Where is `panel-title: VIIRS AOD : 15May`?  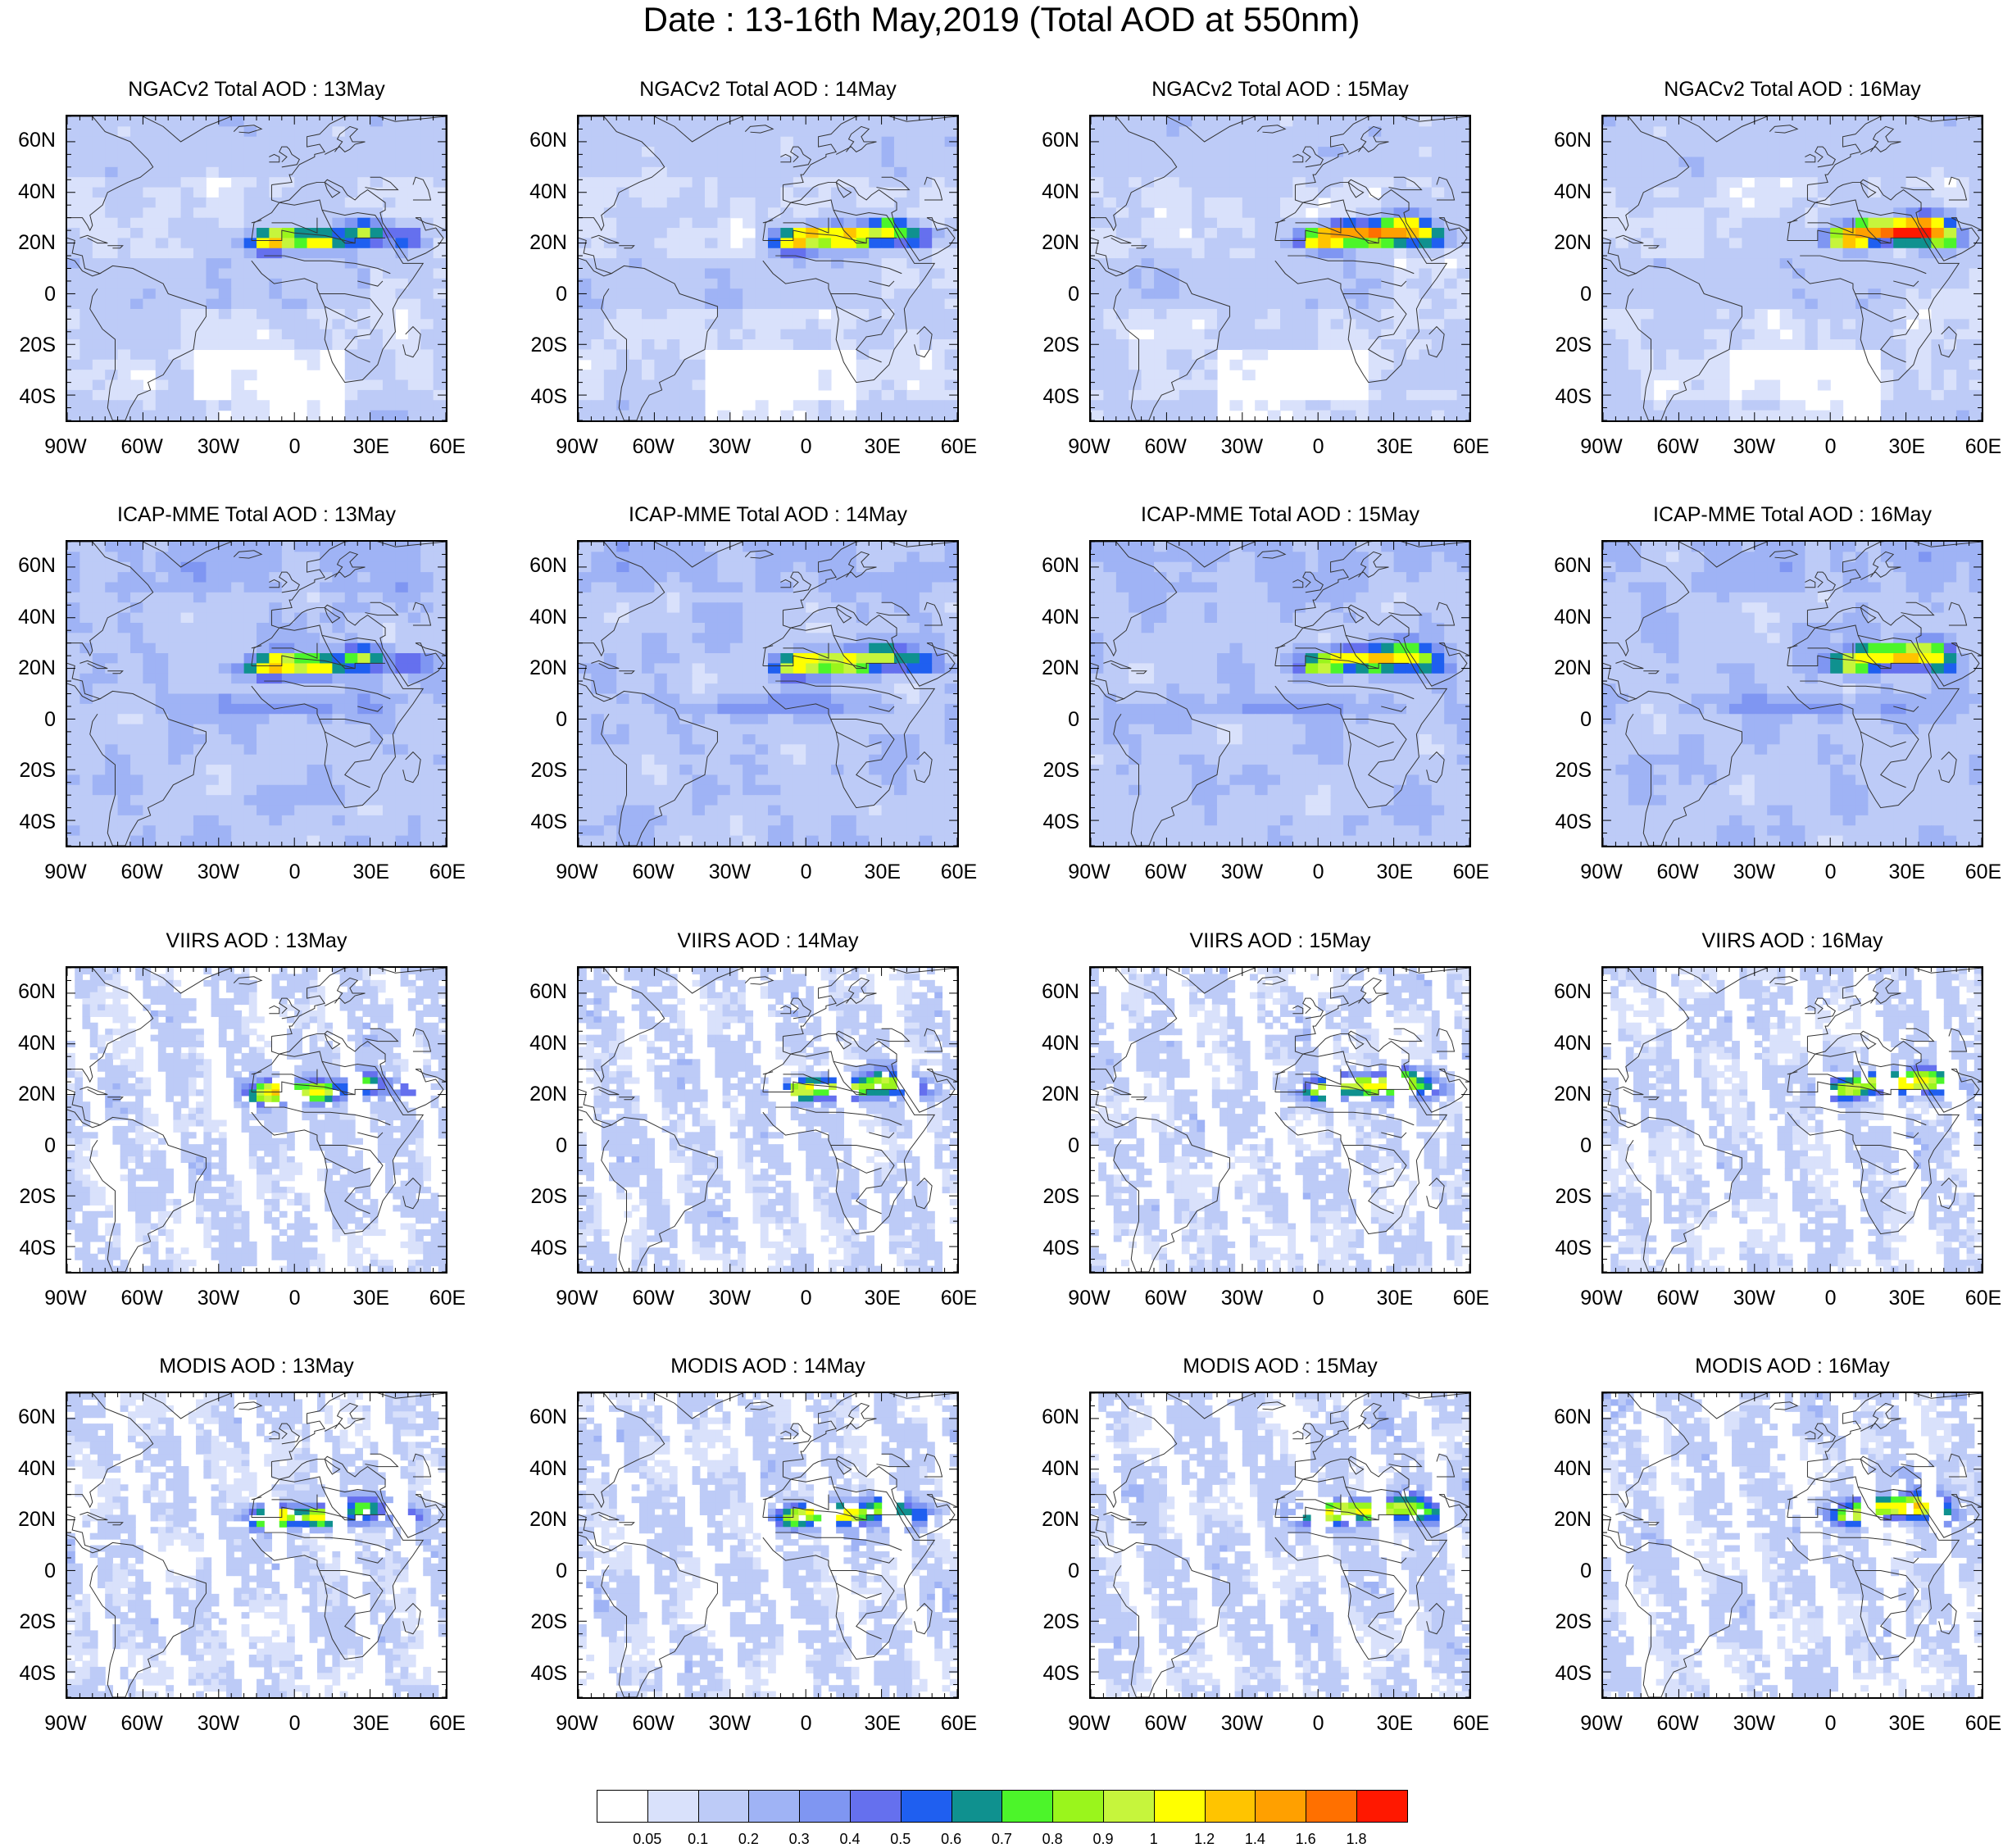 panel-title: VIIRS AOD : 15May is located at coordinates (1280, 941).